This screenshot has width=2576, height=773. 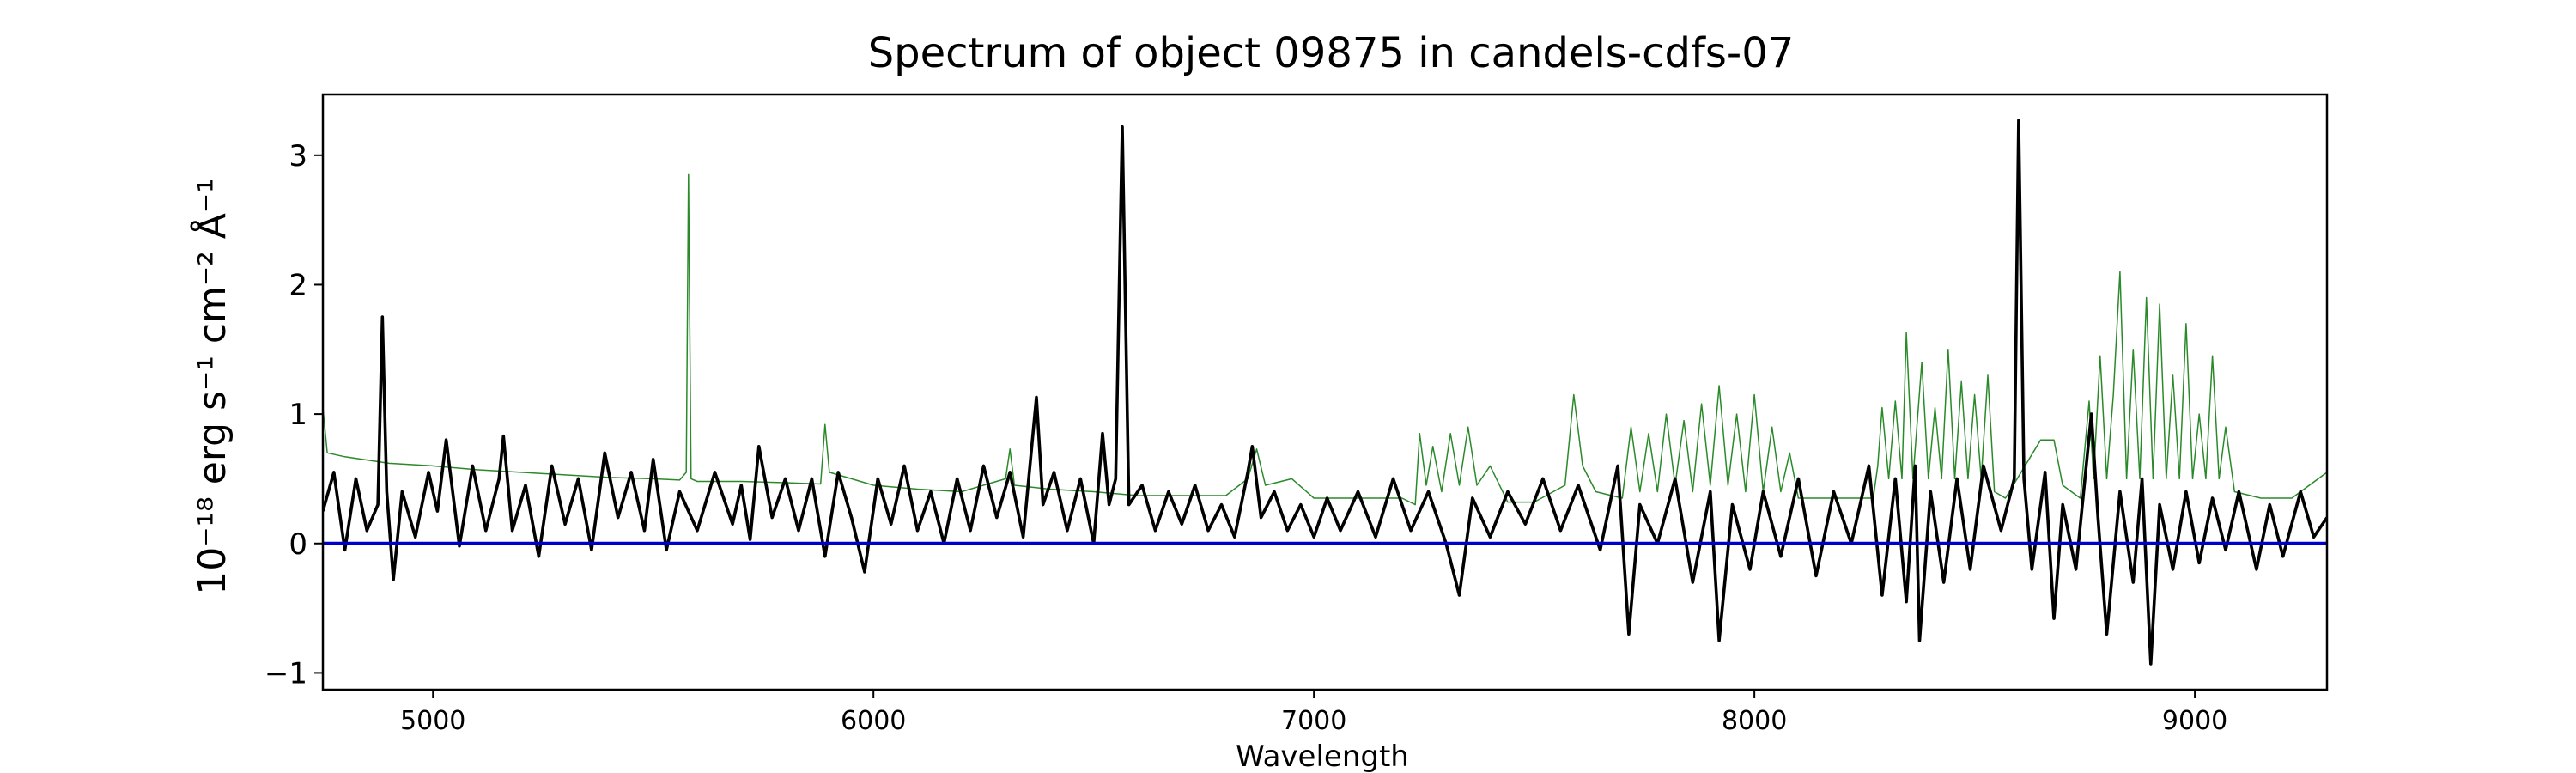 I want to click on x-tick-label: 6000, so click(x=874, y=721).